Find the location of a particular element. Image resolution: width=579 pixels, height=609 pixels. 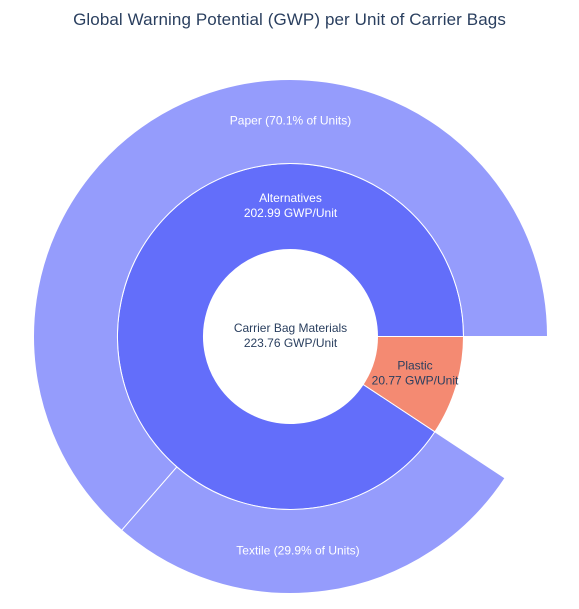

textile-label-line-1: Textile (29.9% of Units) is located at coordinates (297, 551).